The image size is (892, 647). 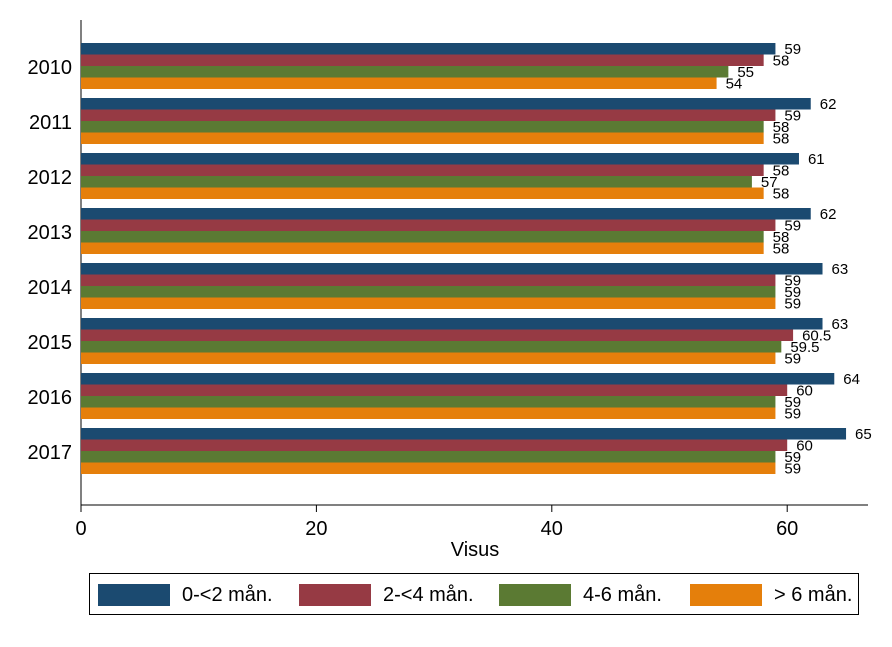 I want to click on category-label: 2010, so click(x=50, y=68).